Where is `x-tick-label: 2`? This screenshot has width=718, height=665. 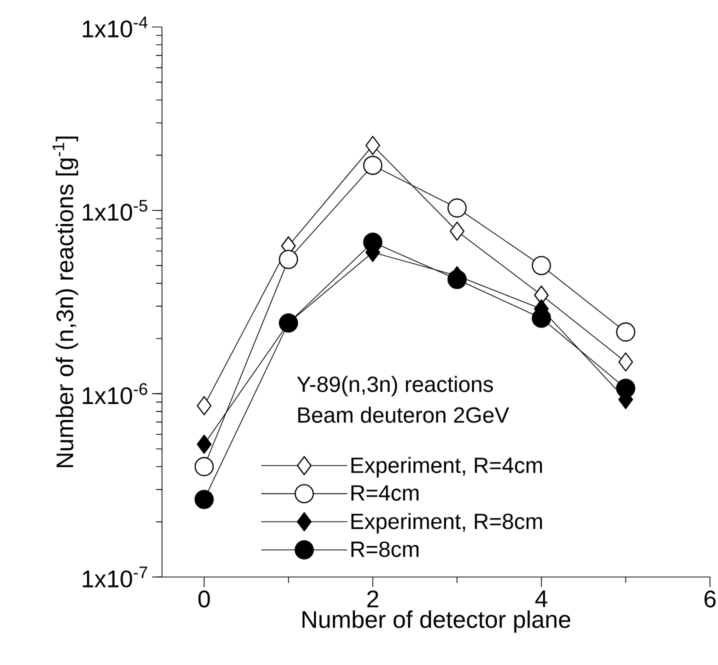 x-tick-label: 2 is located at coordinates (372, 599).